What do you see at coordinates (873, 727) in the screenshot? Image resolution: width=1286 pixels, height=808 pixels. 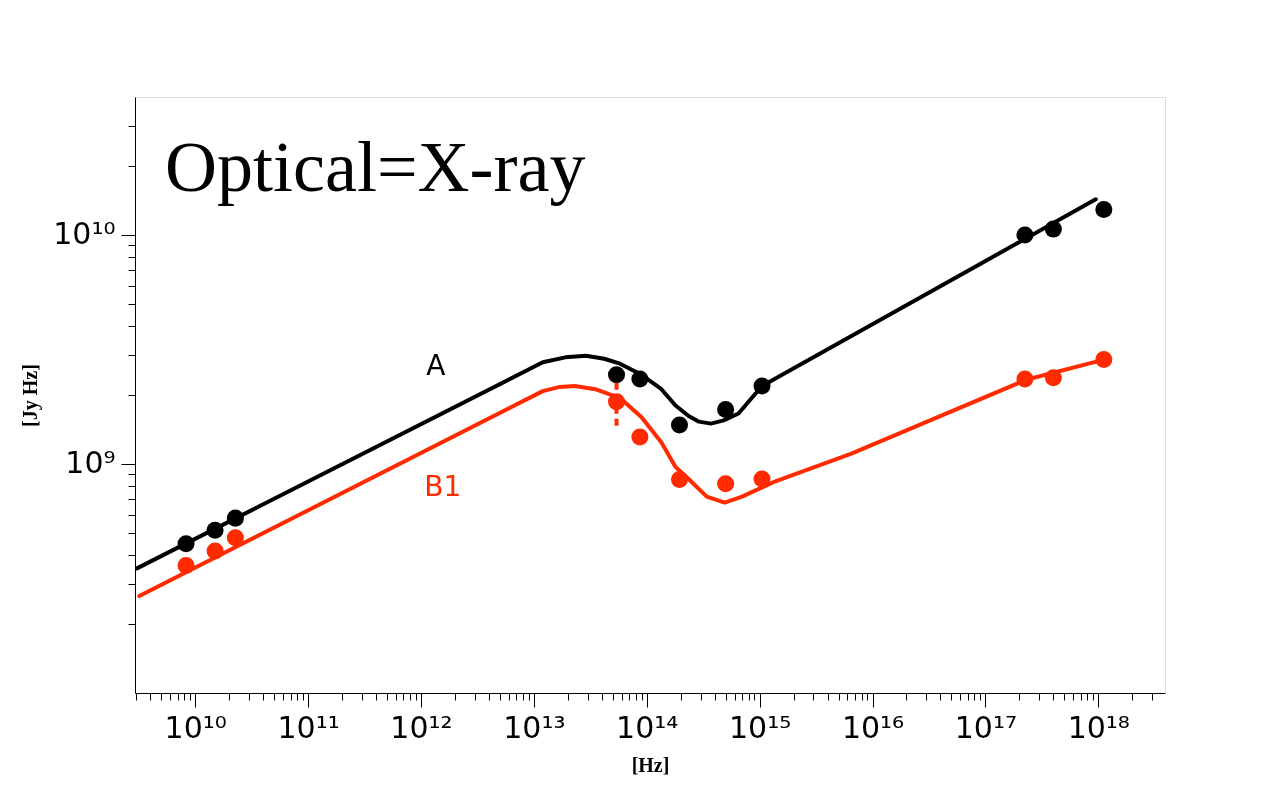 I see `x-tick-label: 10¹⁶` at bounding box center [873, 727].